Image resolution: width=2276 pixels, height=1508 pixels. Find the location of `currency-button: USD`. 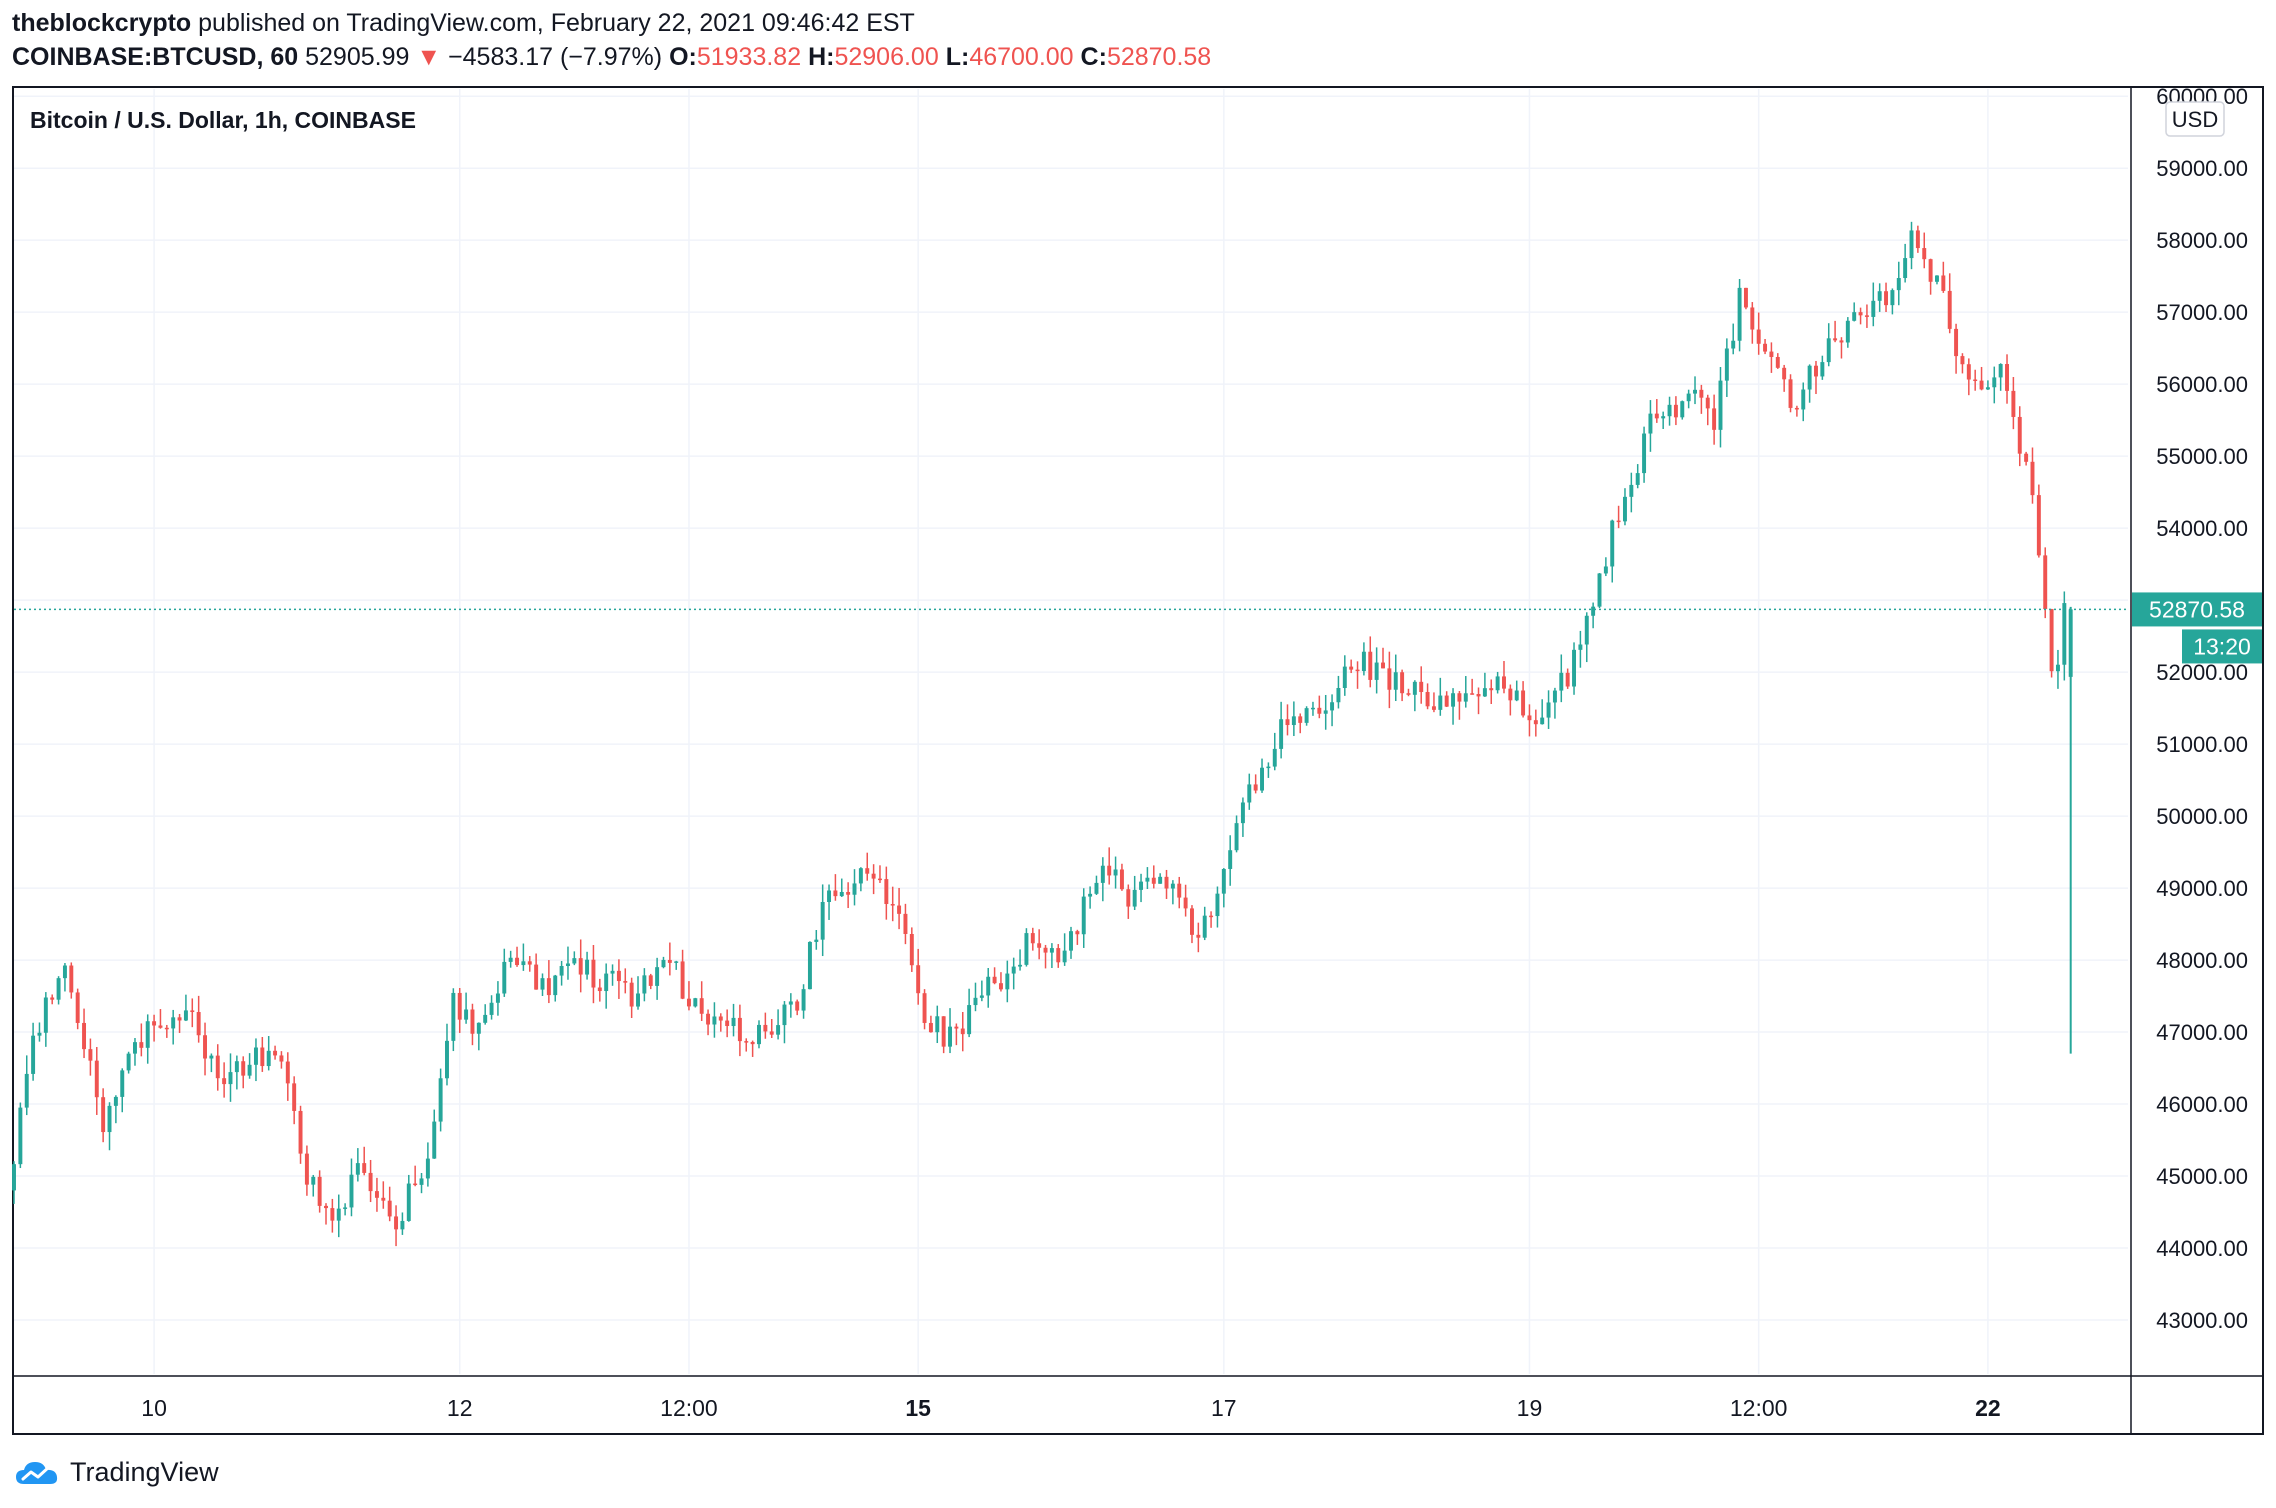

currency-button: USD is located at coordinates (2195, 119).